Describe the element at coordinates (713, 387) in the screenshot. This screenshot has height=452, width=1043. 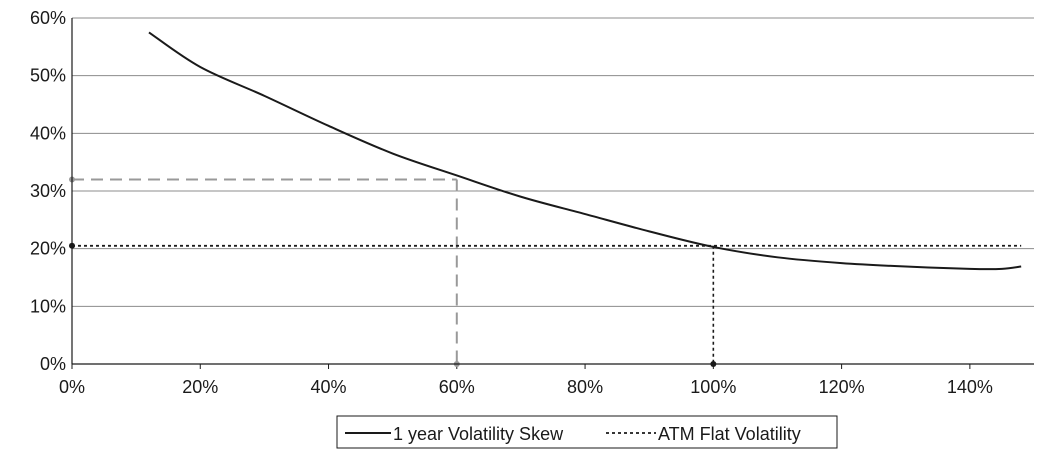
I see `x-tick-label: 100%` at that location.